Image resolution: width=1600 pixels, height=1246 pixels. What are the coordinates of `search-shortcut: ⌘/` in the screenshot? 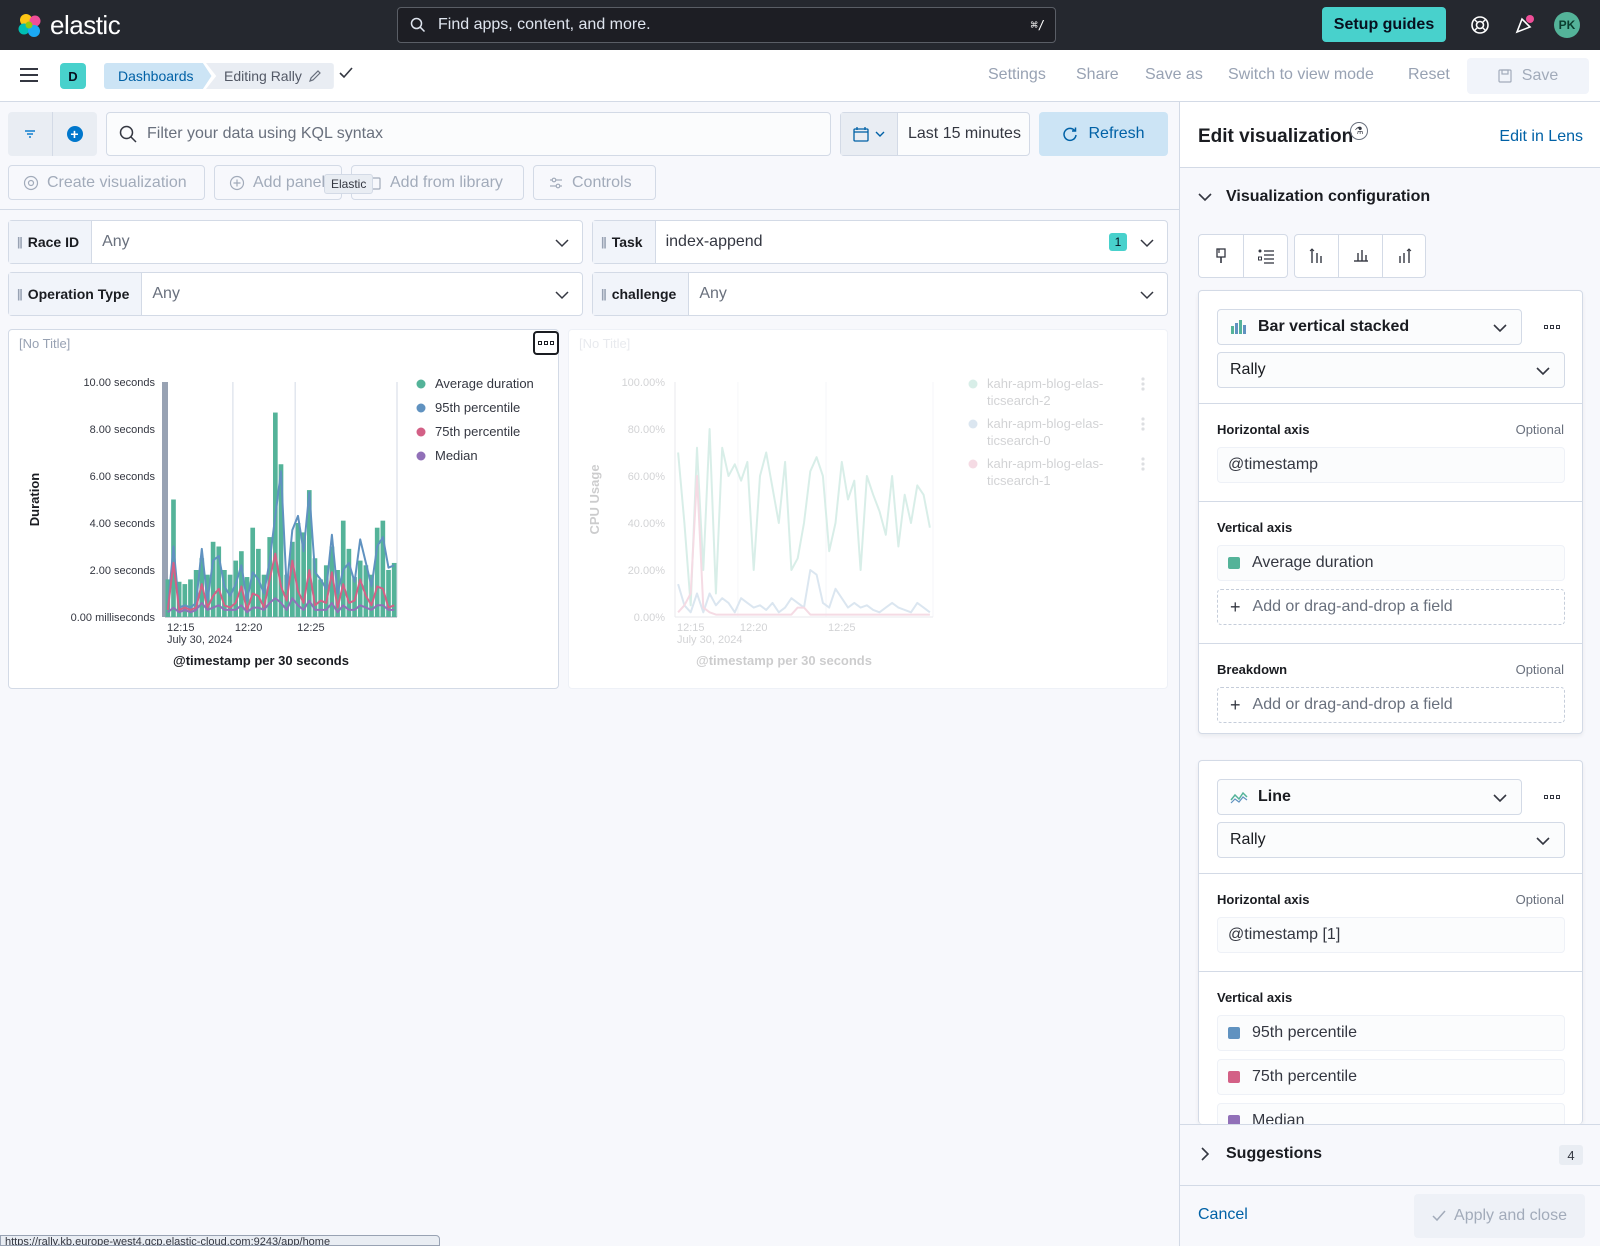 It's located at (1037, 25).